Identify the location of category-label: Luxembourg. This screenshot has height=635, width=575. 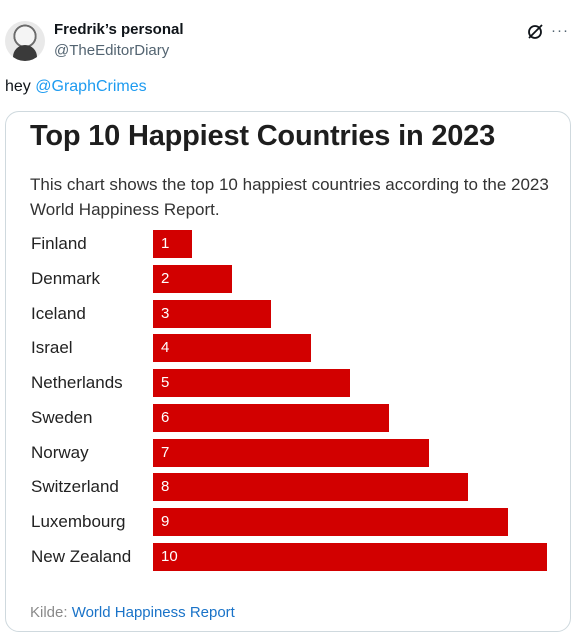
(78, 521).